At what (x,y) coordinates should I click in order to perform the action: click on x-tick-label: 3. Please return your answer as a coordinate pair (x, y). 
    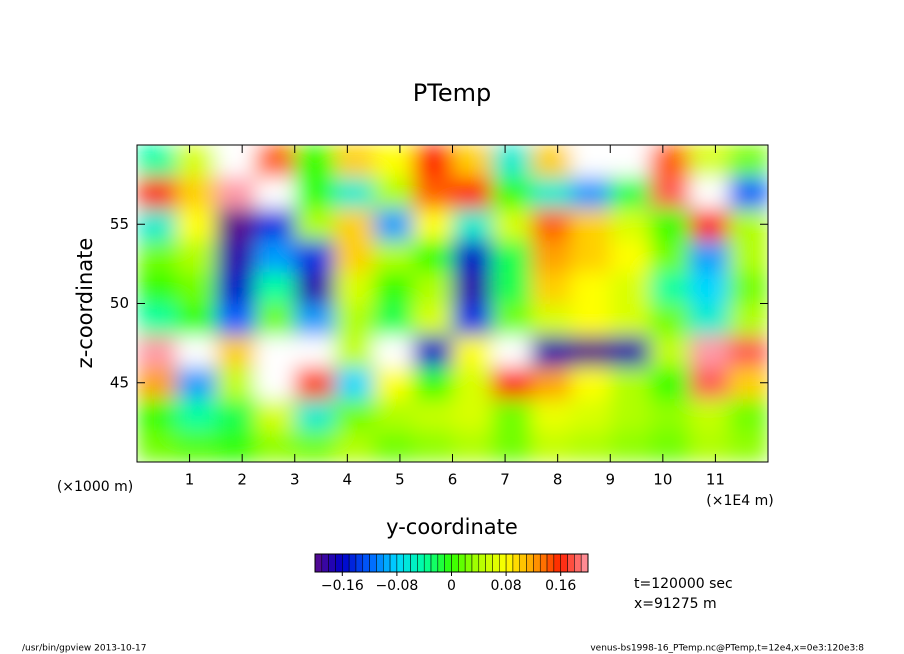
    Looking at the image, I should click on (295, 480).